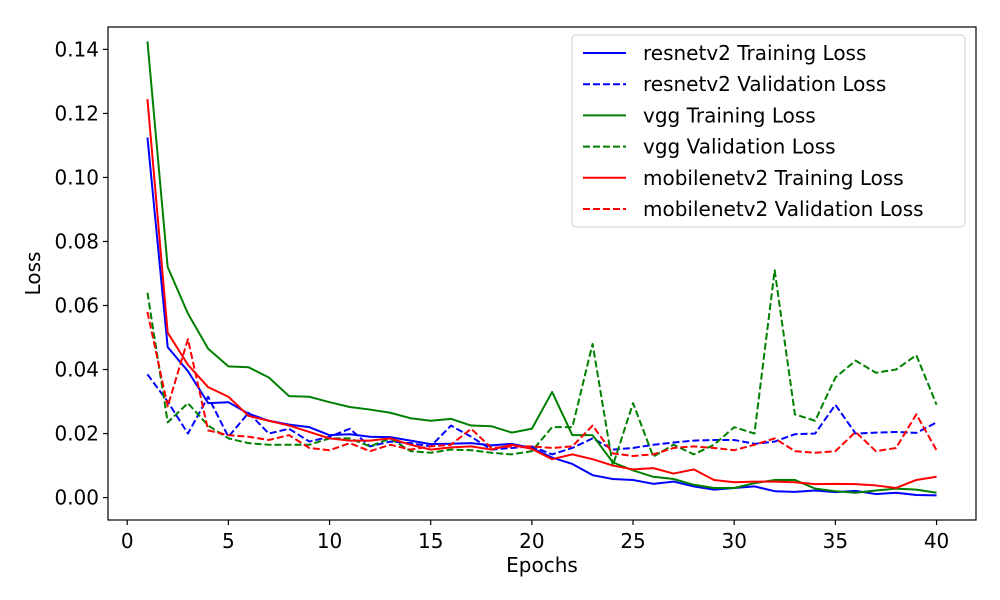 The width and height of the screenshot is (1000, 600). What do you see at coordinates (764, 84) in the screenshot?
I see `legend-label-1: resnetv2 Validation Loss` at bounding box center [764, 84].